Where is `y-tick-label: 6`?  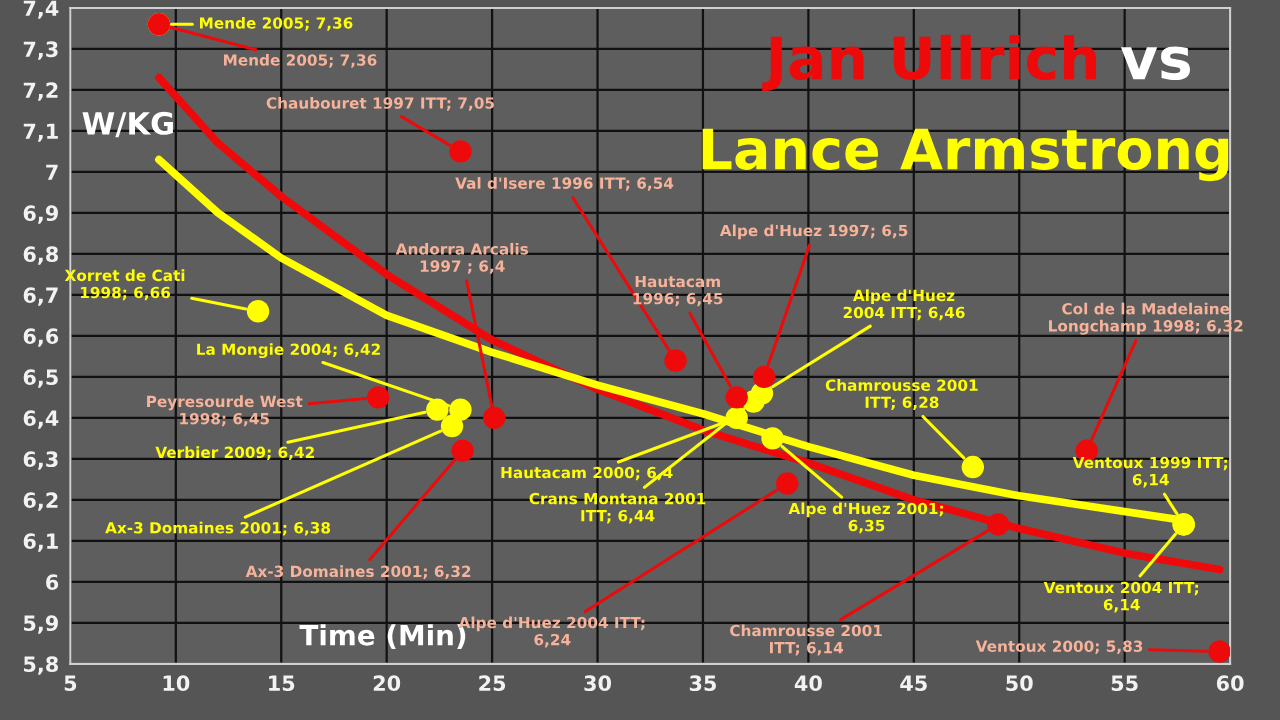
y-tick-label: 6 is located at coordinates (52, 582).